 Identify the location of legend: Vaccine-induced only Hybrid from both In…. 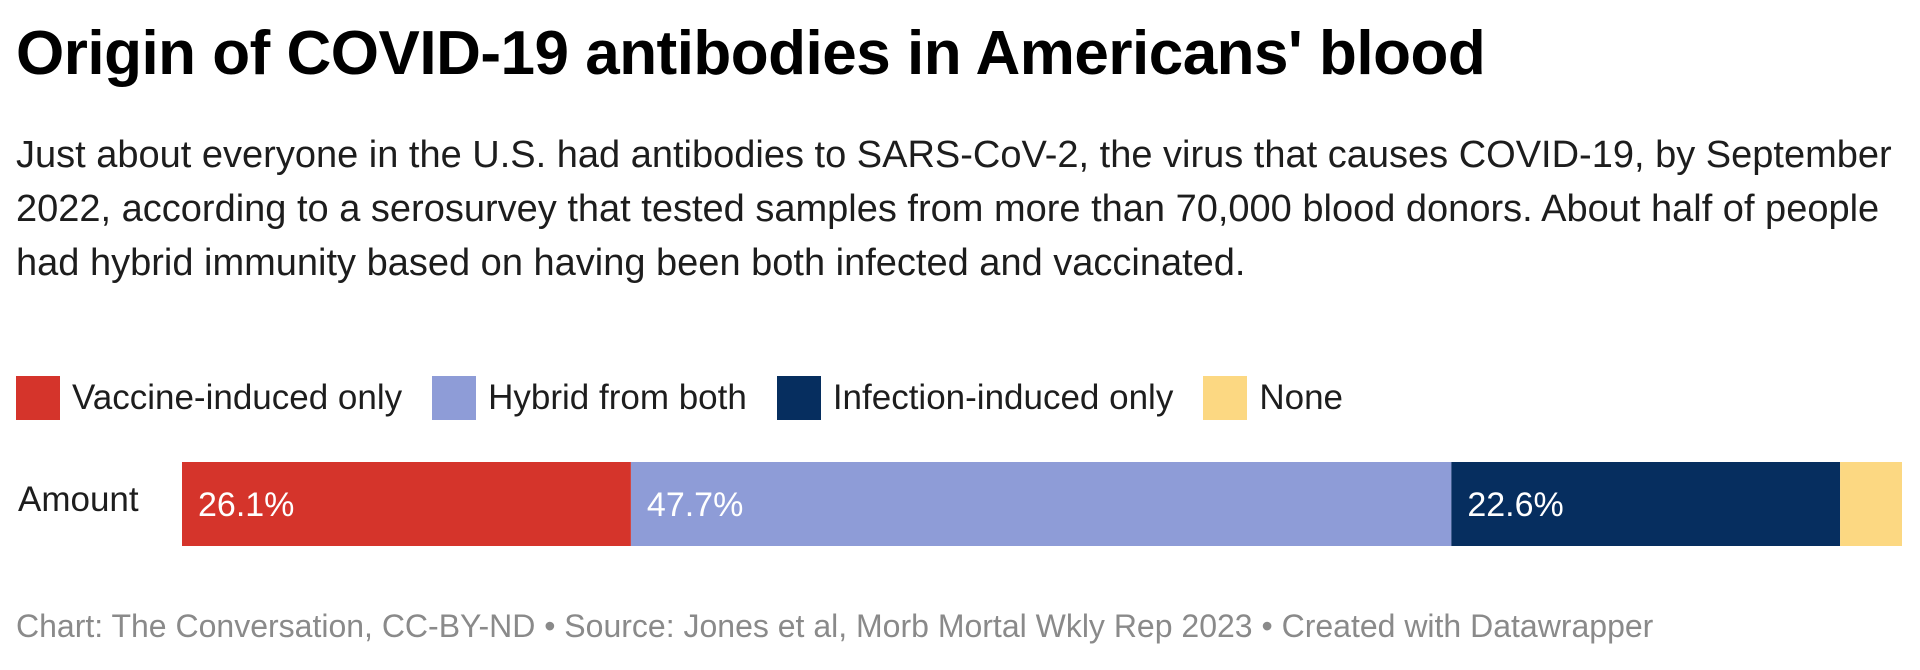
(694, 398).